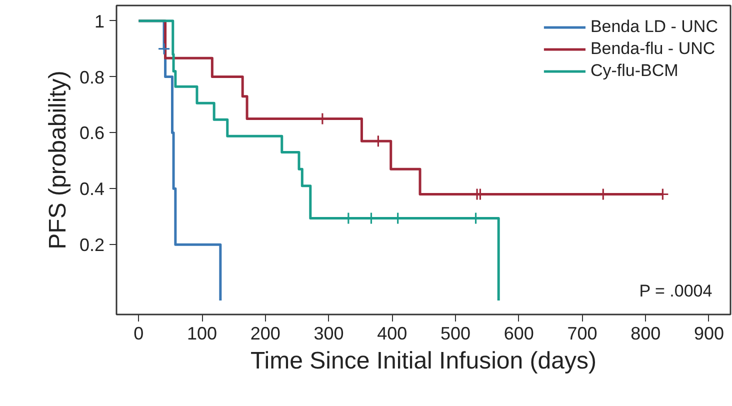 The height and width of the screenshot is (406, 732). Describe the element at coordinates (164, 49) in the screenshot. I see `point` at that location.